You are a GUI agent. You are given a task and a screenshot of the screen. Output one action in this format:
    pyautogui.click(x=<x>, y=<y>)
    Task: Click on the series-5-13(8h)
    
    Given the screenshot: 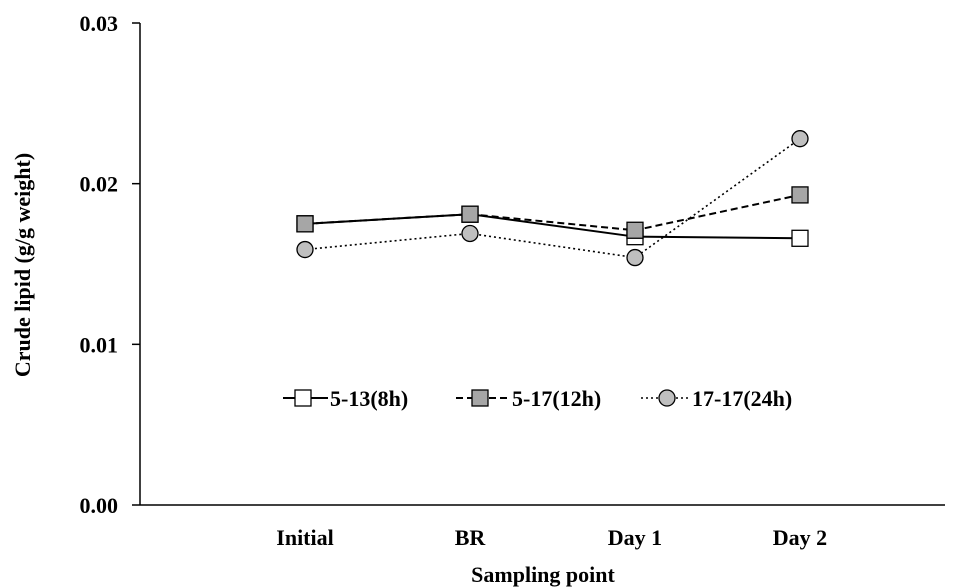 What is the action you would take?
    pyautogui.click(x=552, y=226)
    